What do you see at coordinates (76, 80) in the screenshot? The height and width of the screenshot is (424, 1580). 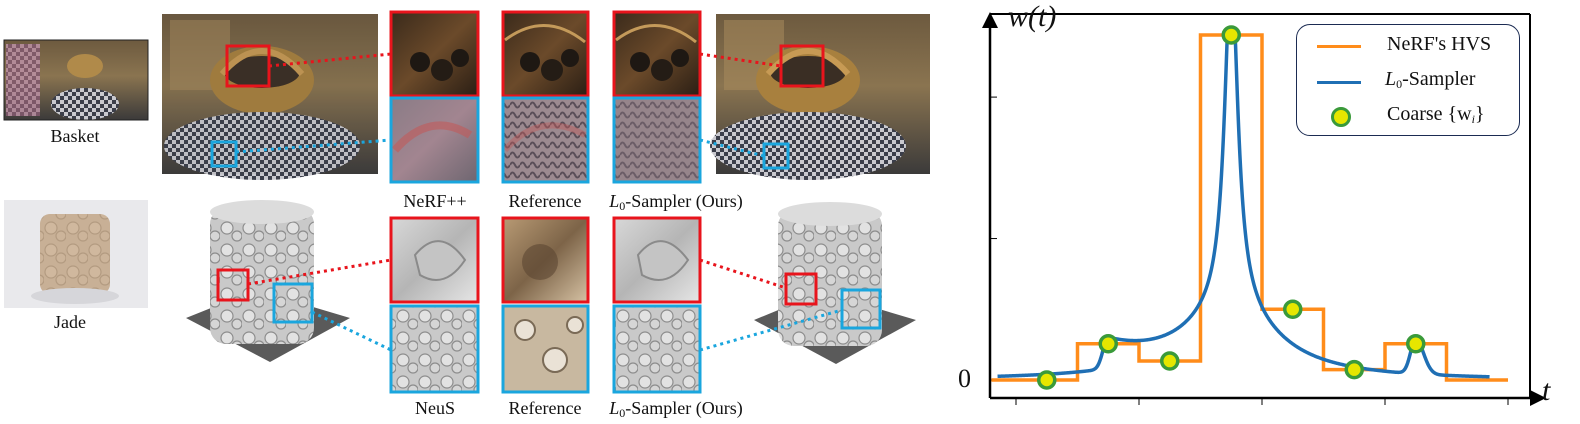 I see `basket-thumbnail` at bounding box center [76, 80].